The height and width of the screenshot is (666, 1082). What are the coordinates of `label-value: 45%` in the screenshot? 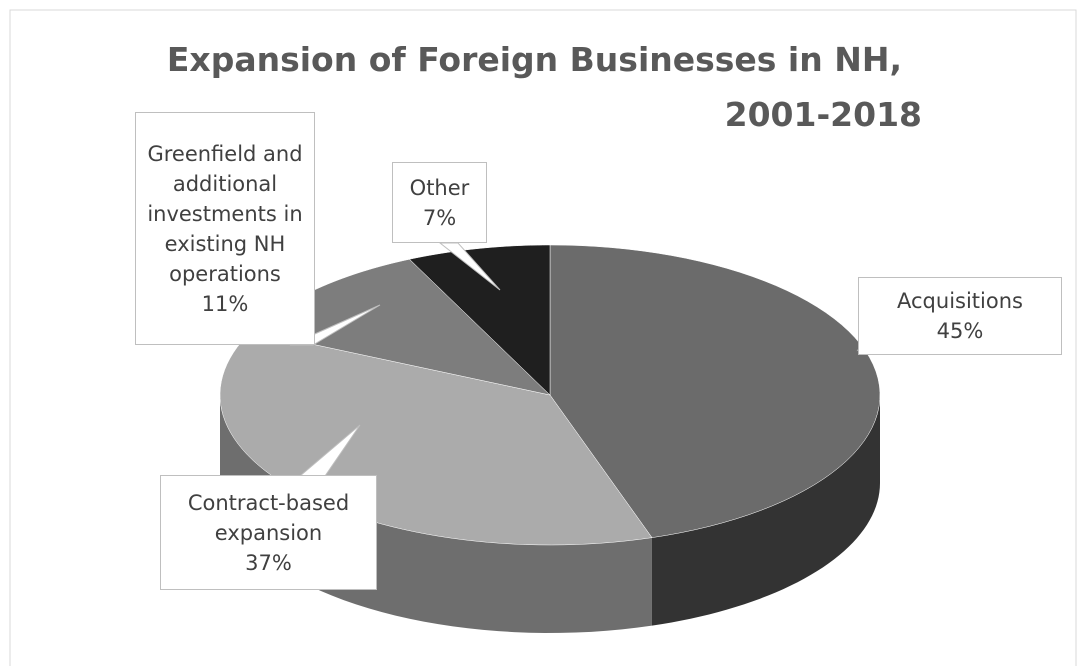 It's located at (960, 331).